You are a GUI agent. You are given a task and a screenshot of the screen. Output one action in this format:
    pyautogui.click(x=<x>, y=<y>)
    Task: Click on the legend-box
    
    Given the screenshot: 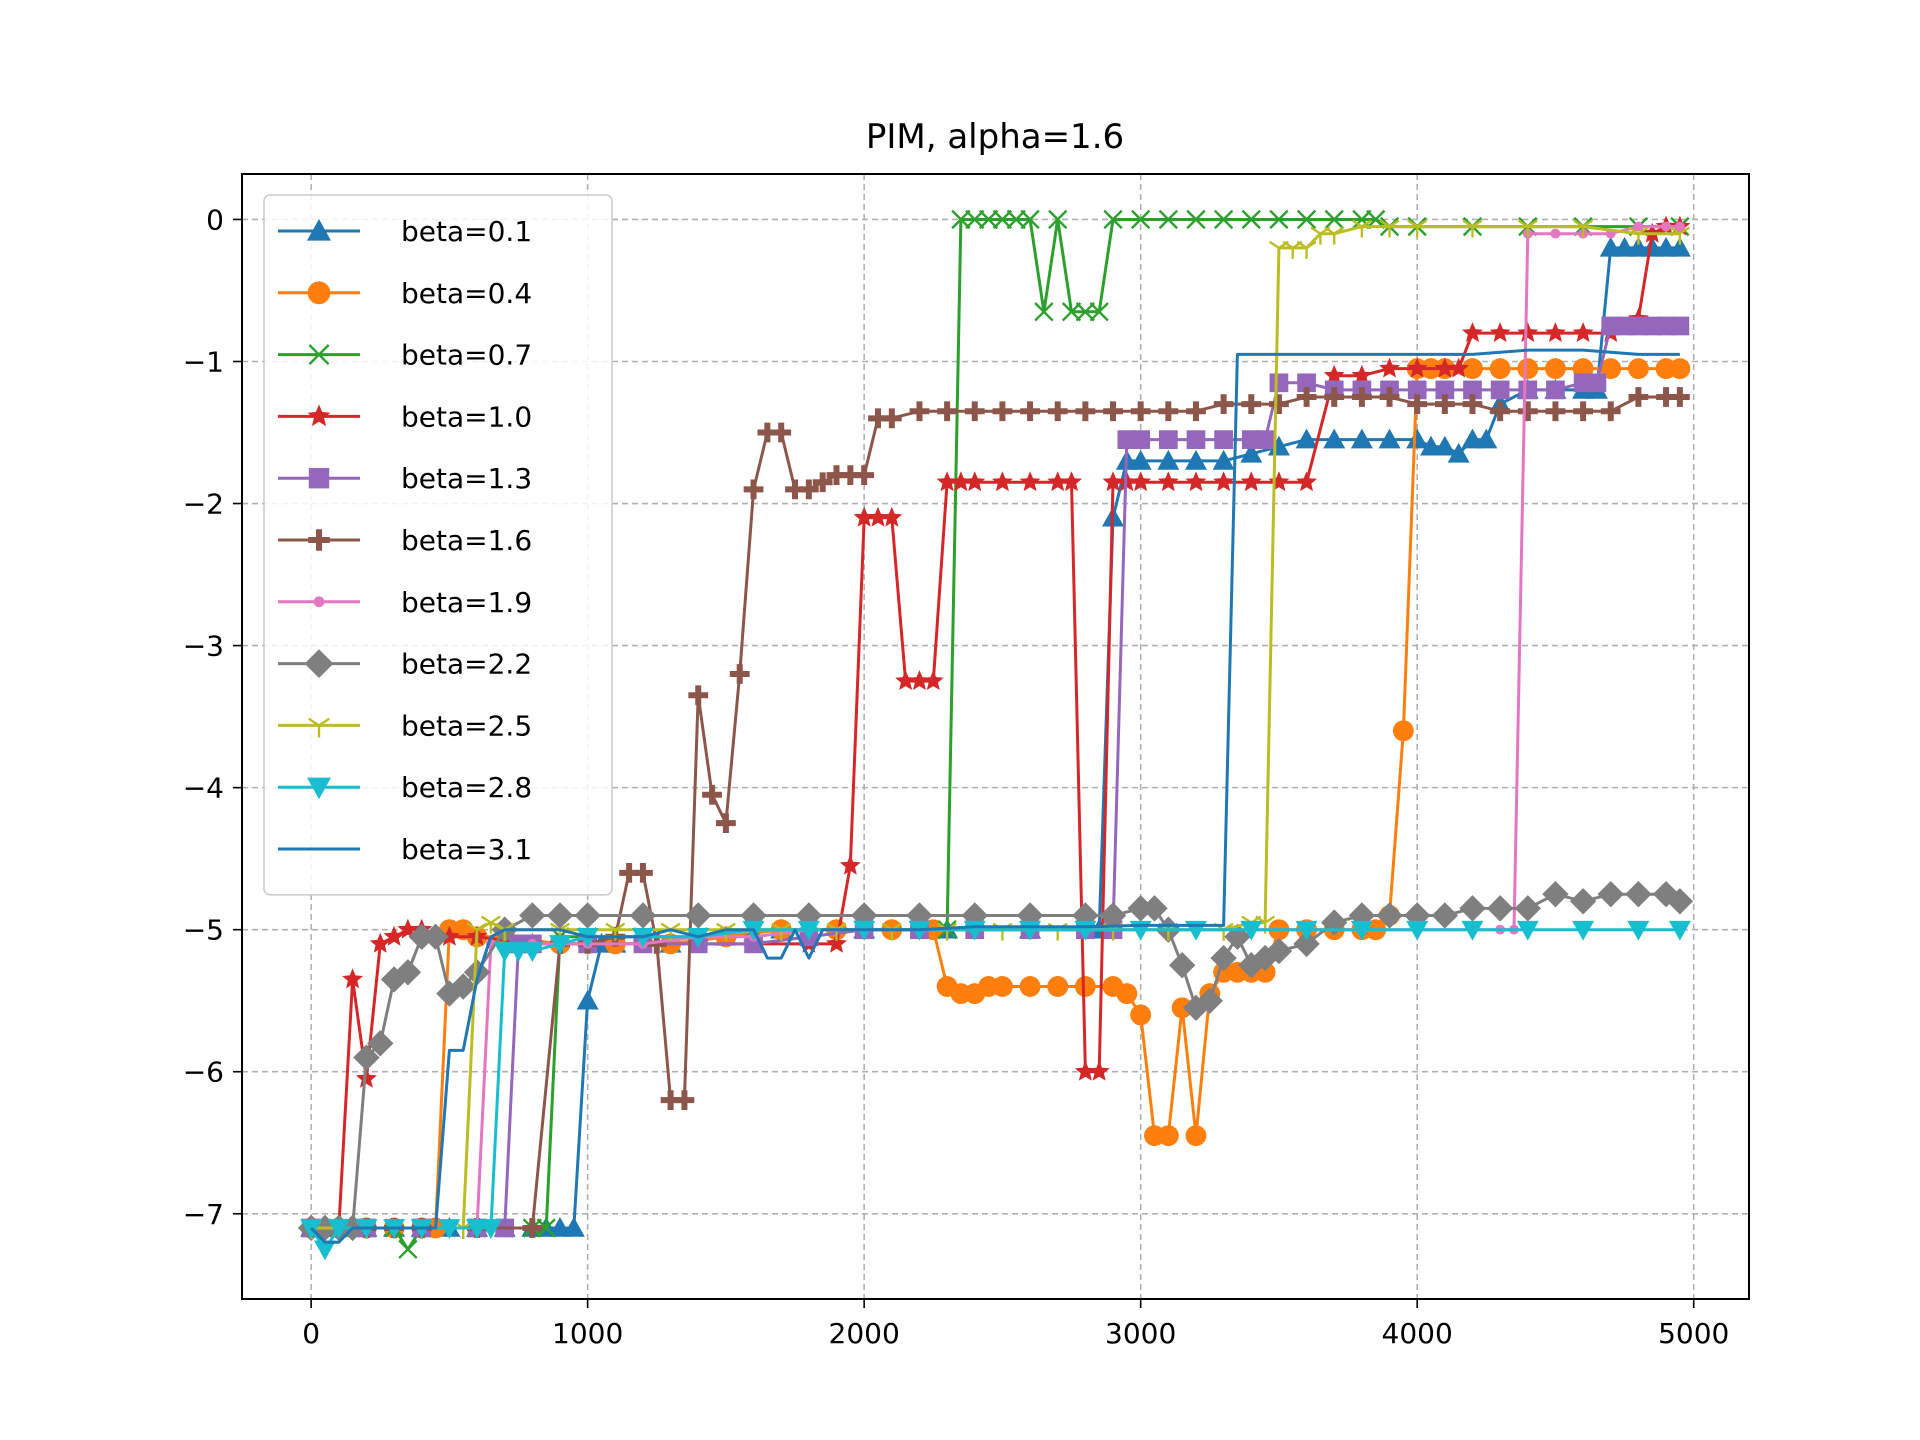 What is the action you would take?
    pyautogui.click(x=438, y=545)
    